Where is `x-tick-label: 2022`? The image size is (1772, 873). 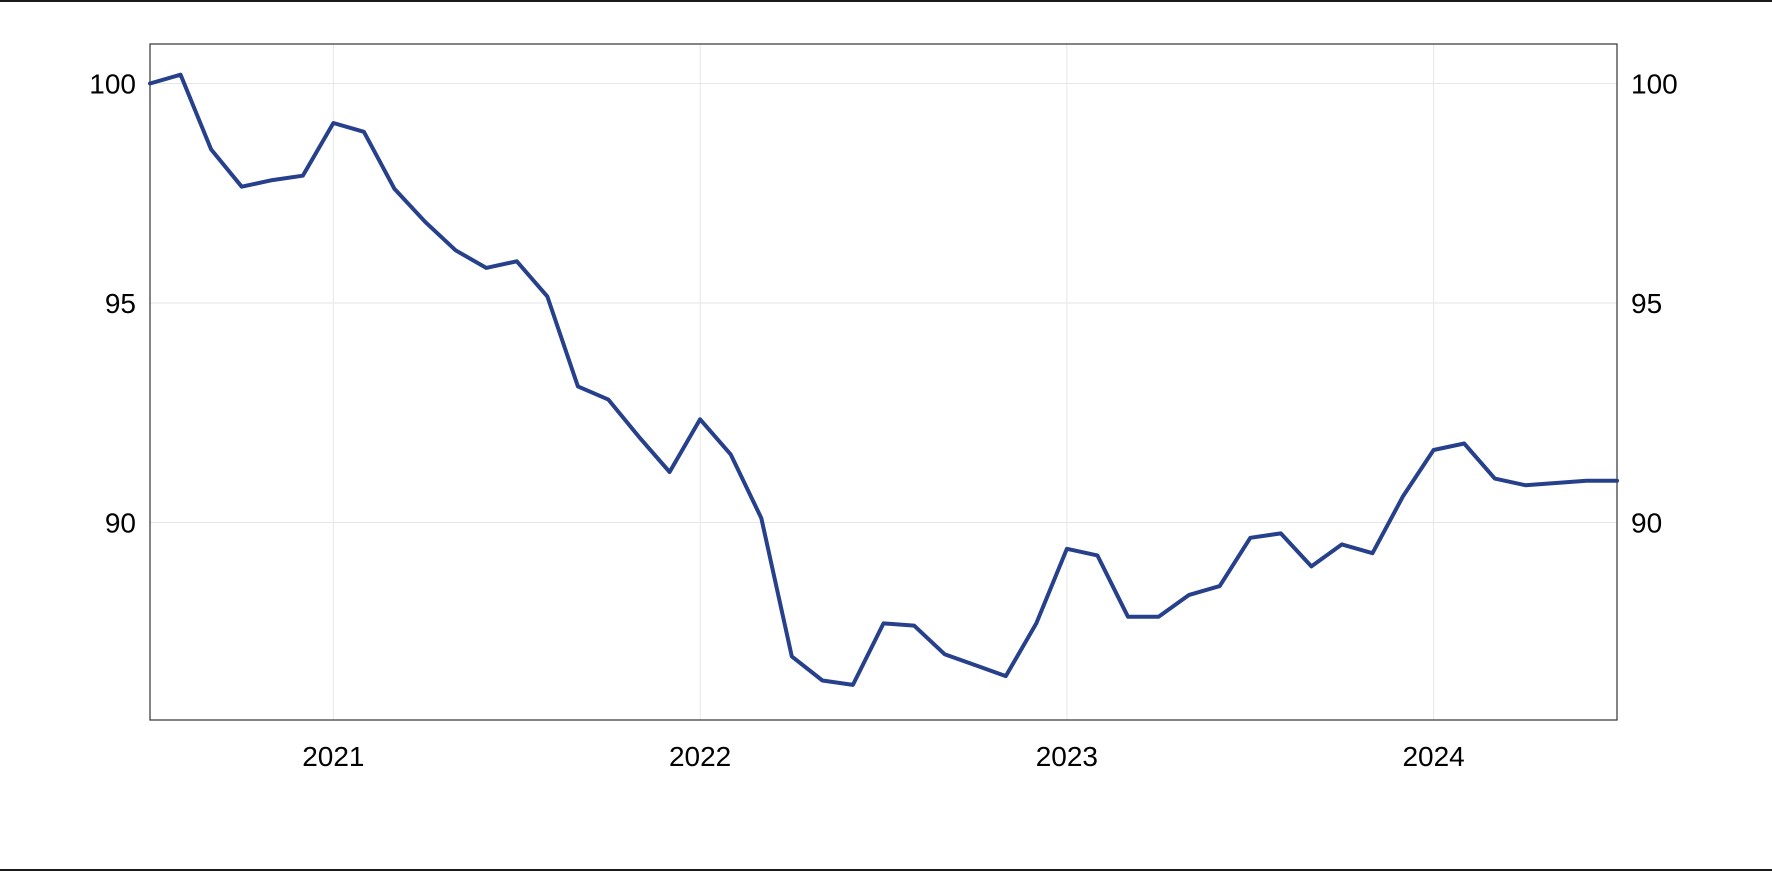 x-tick-label: 2022 is located at coordinates (700, 756).